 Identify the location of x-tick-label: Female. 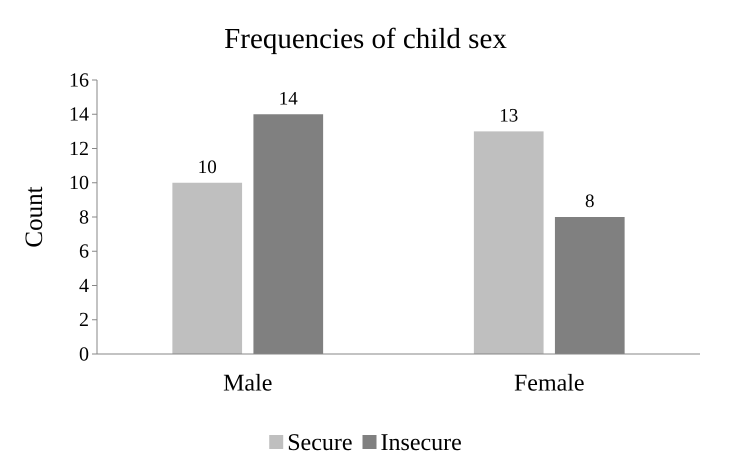
(549, 383).